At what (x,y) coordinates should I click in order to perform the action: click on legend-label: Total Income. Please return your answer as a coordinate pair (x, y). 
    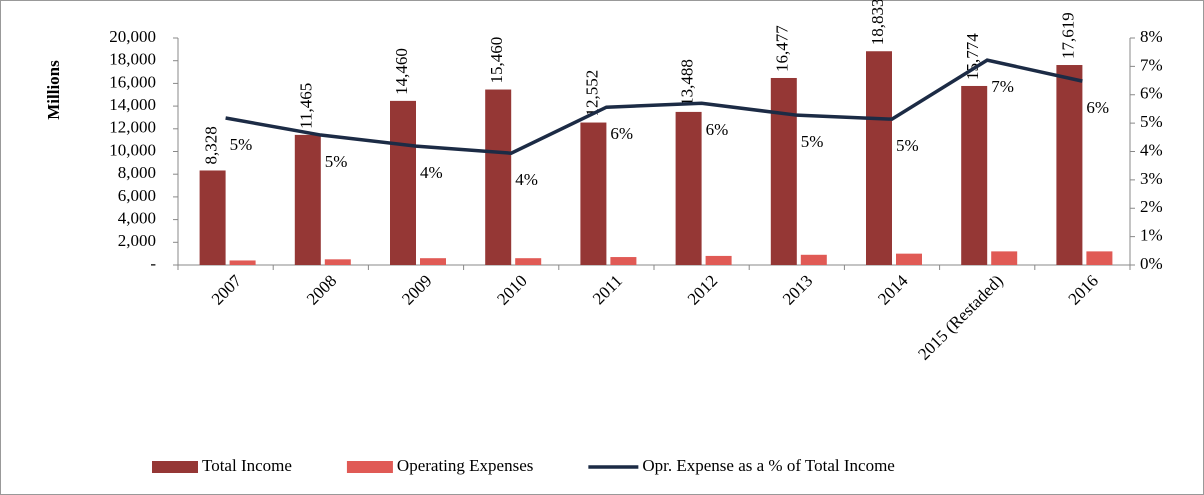
    Looking at the image, I should click on (247, 465).